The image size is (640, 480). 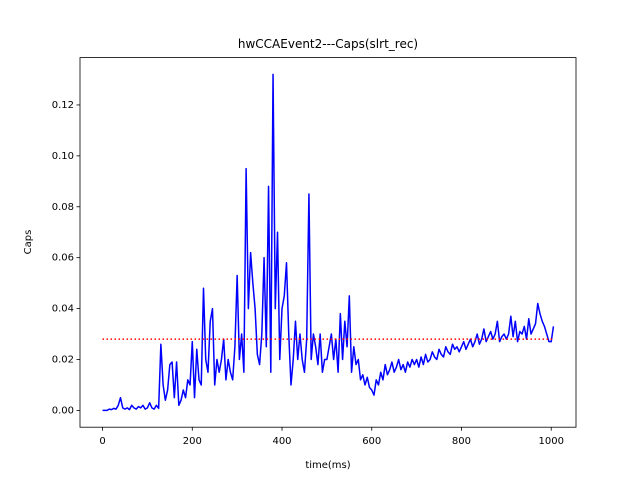 What do you see at coordinates (63, 410) in the screenshot?
I see `y-tick-label: 0.00` at bounding box center [63, 410].